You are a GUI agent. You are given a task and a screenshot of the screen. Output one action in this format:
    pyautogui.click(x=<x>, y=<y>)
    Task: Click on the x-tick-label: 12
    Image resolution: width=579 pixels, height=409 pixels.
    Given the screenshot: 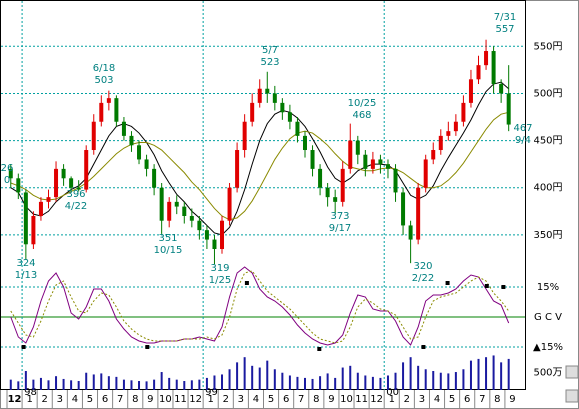 What is the action you would take?
    pyautogui.click(x=15, y=399)
    